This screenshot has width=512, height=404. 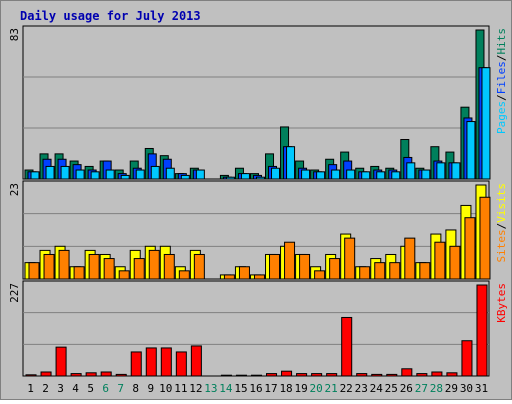 What do you see at coordinates (30, 388) in the screenshot?
I see `x-tick-label: 1` at bounding box center [30, 388].